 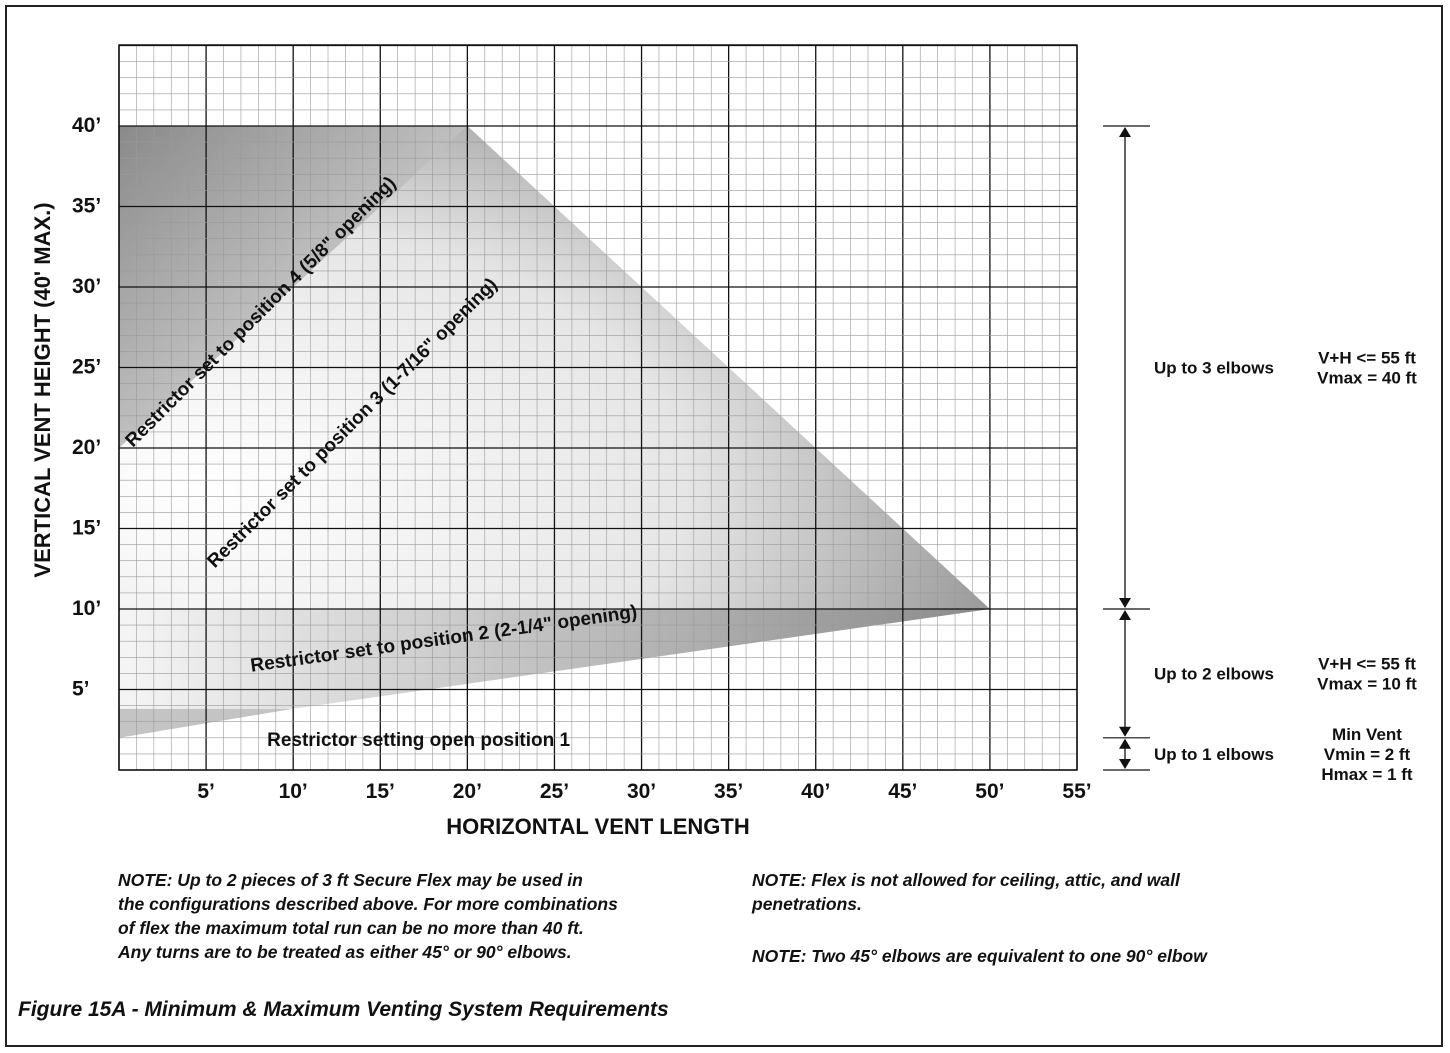 What do you see at coordinates (86, 528) in the screenshot?
I see `y-tick-label: 15’` at bounding box center [86, 528].